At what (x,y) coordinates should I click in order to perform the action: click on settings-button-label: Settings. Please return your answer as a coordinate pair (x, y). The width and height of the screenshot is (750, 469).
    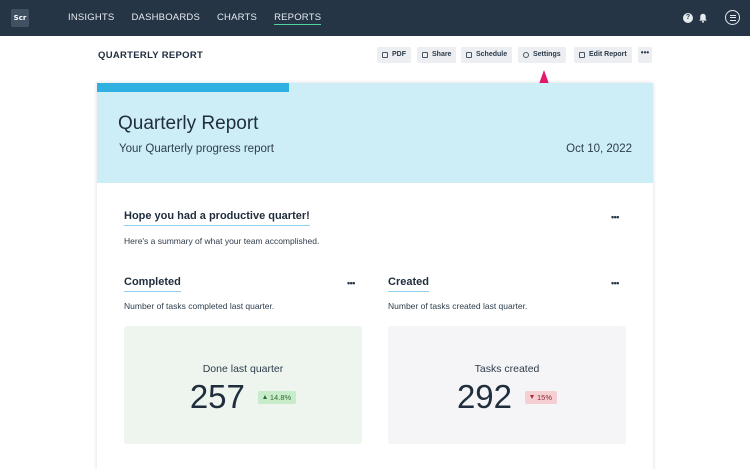
    Looking at the image, I should click on (547, 54).